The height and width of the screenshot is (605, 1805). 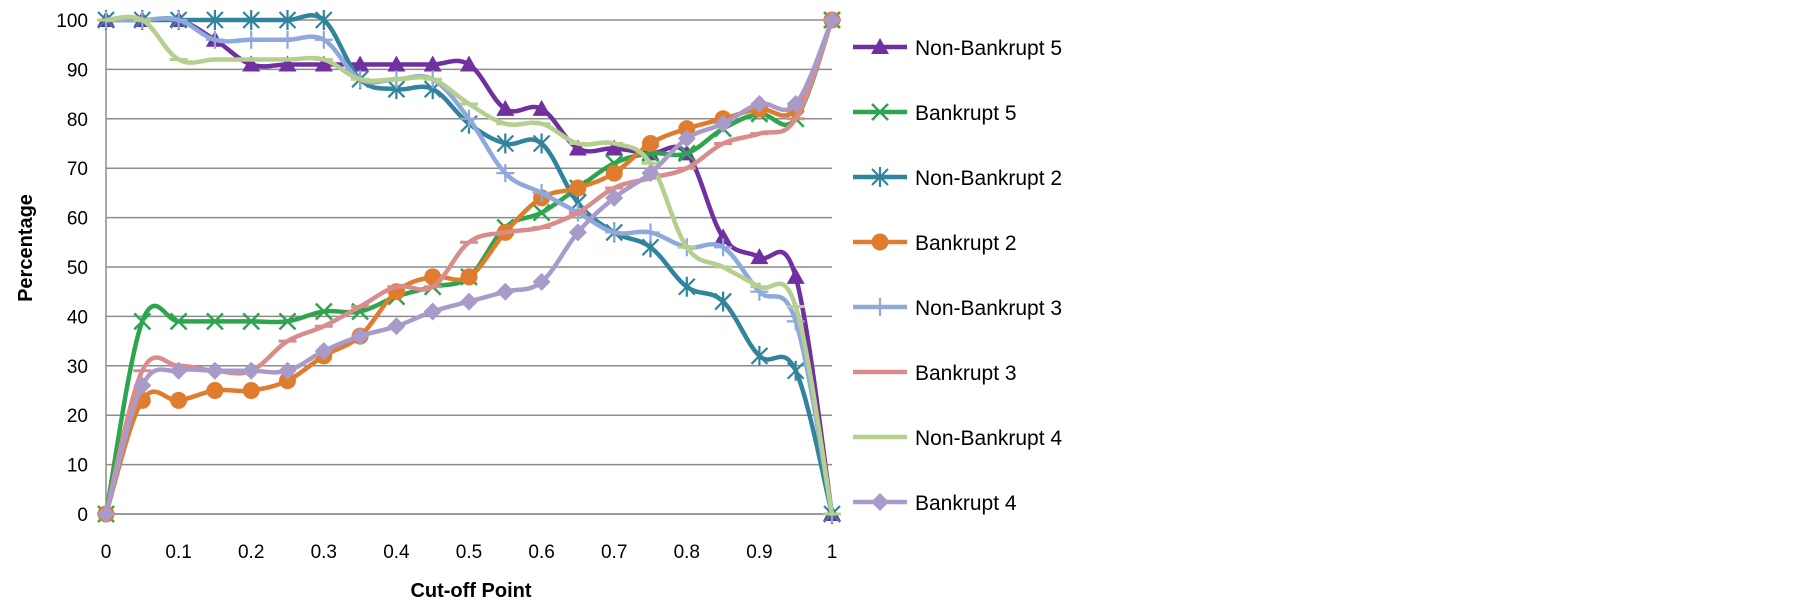 What do you see at coordinates (77, 70) in the screenshot?
I see `y-tick-label: 90` at bounding box center [77, 70].